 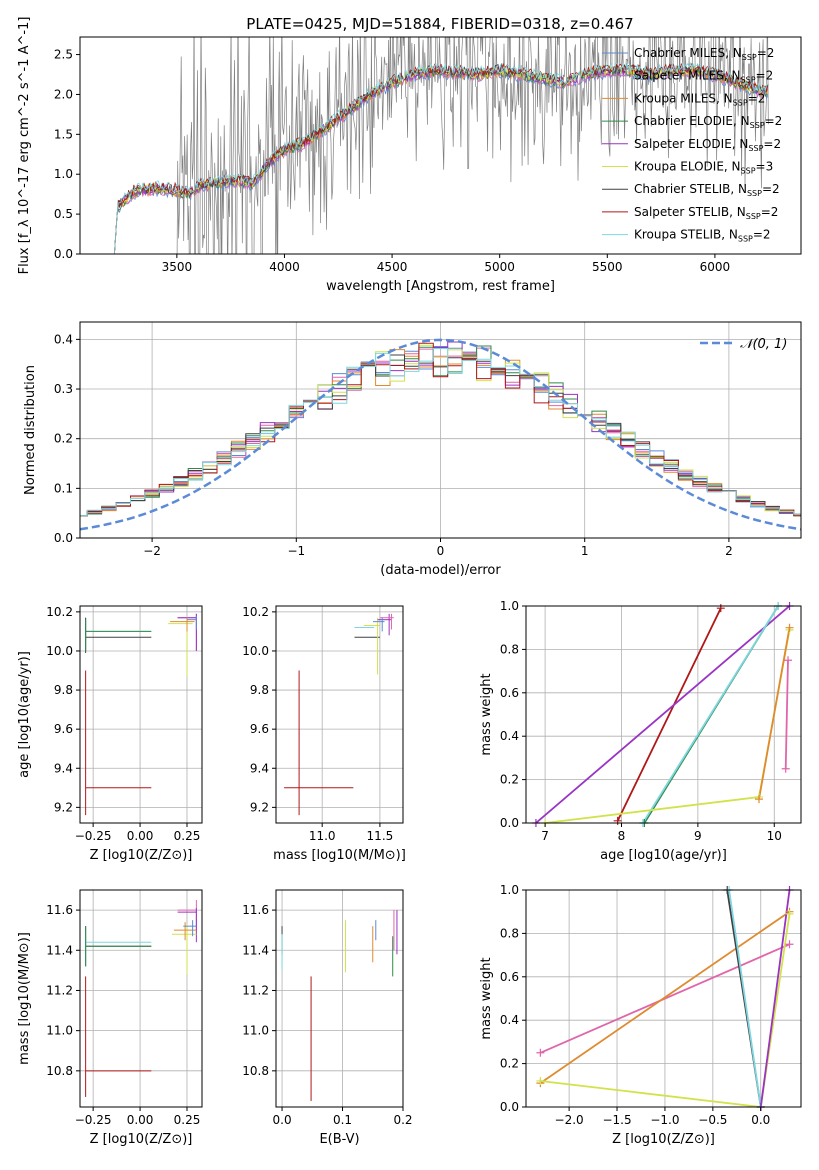 What do you see at coordinates (774, 836) in the screenshot?
I see `weight_vs_age-xtick-label: 10` at bounding box center [774, 836].